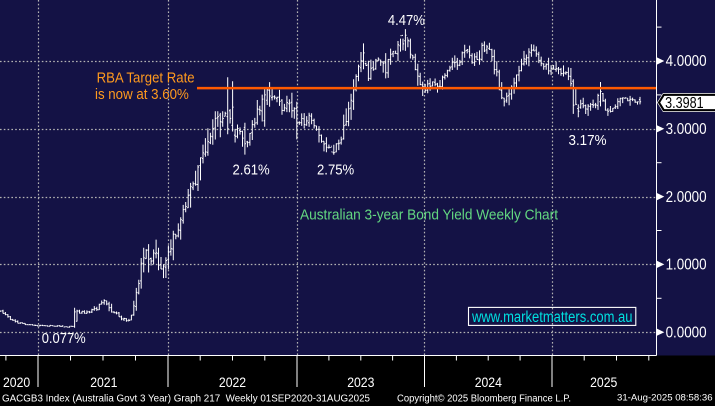 The width and height of the screenshot is (715, 406). What do you see at coordinates (488, 382) in the screenshot?
I see `svg-text: 2024` at bounding box center [488, 382].